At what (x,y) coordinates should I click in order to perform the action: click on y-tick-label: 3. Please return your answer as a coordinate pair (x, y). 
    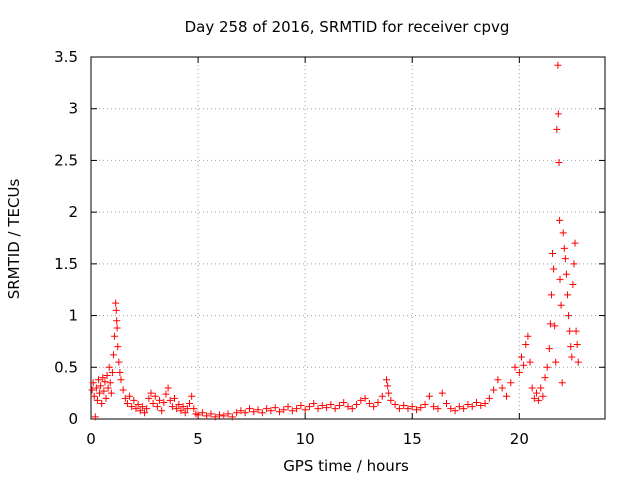
    Looking at the image, I should click on (73, 109).